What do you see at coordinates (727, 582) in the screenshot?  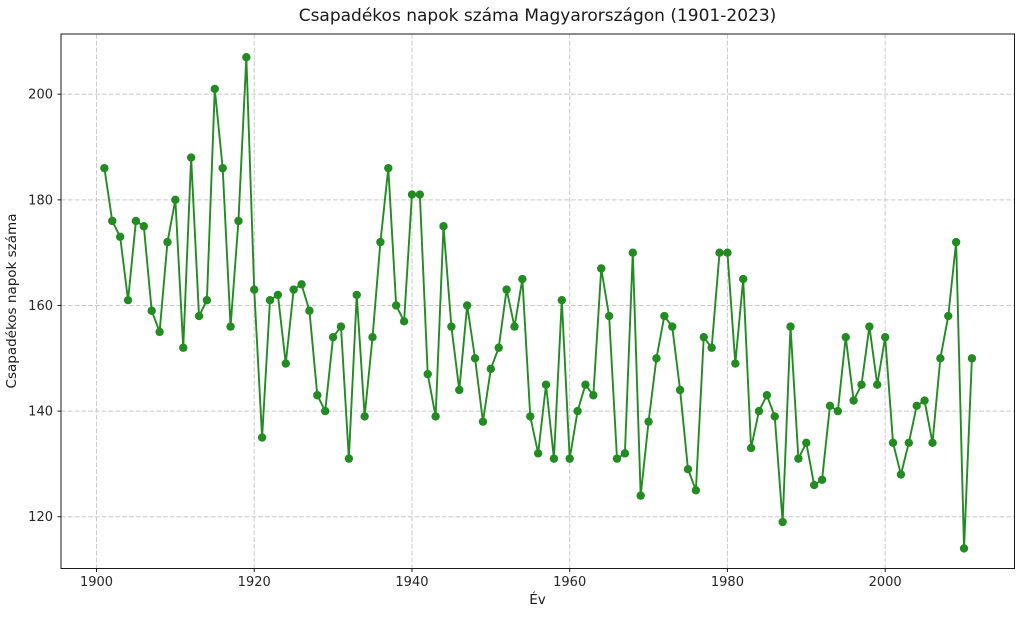 I see `x-tick-label: 1980` at bounding box center [727, 582].